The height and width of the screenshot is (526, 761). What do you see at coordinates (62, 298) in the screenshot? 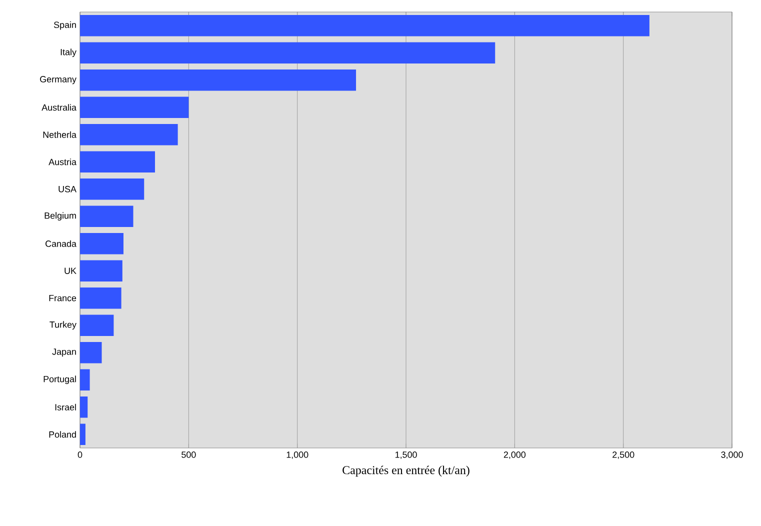
I see `y-tick-label: France` at bounding box center [62, 298].